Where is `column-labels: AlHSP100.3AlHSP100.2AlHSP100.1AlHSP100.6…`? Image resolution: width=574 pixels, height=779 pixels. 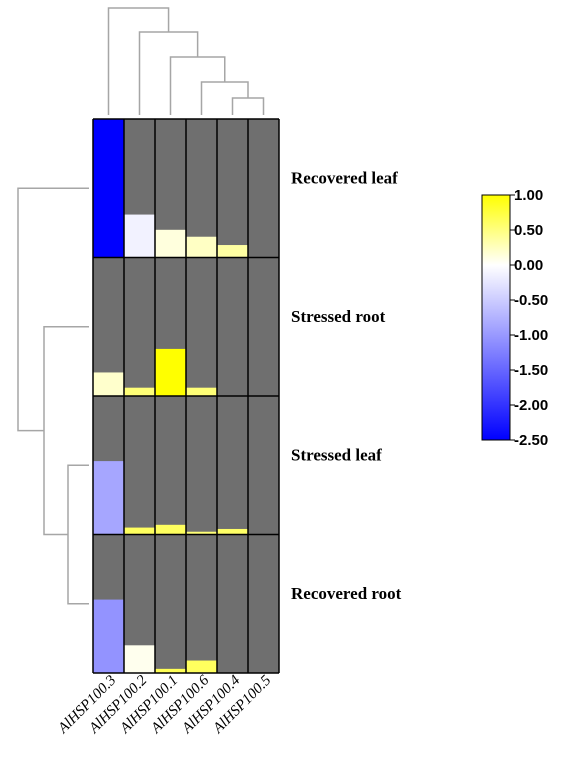 column-labels: AlHSP100.3AlHSP100.2AlHSP100.1AlHSP100.6… is located at coordinates (165, 704).